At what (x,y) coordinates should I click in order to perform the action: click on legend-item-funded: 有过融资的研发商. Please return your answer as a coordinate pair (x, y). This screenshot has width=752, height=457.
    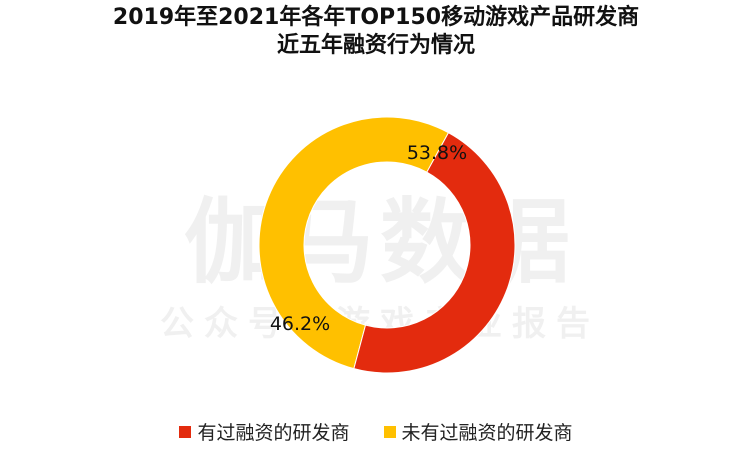
    Looking at the image, I should click on (264, 431).